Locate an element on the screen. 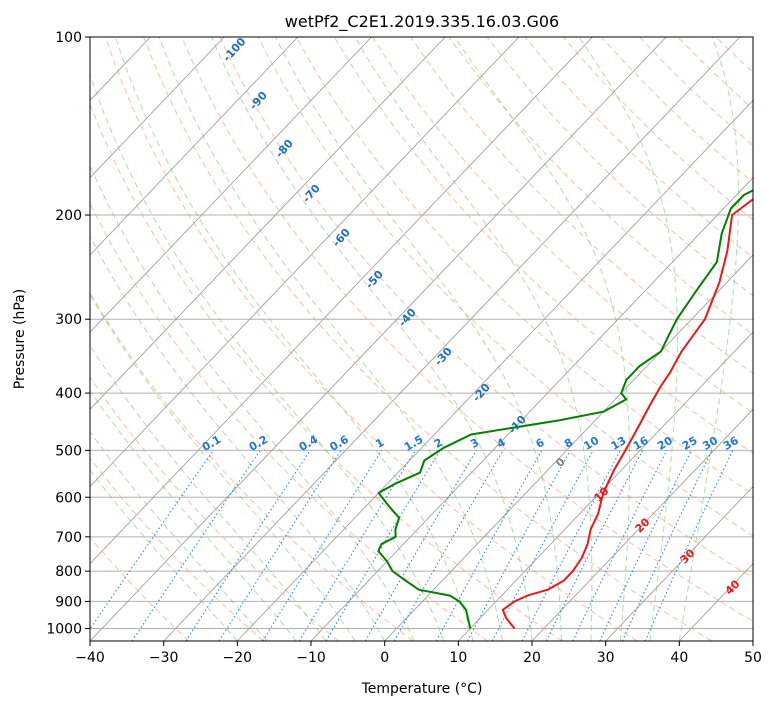  x-tick-label: 10 is located at coordinates (458, 658).